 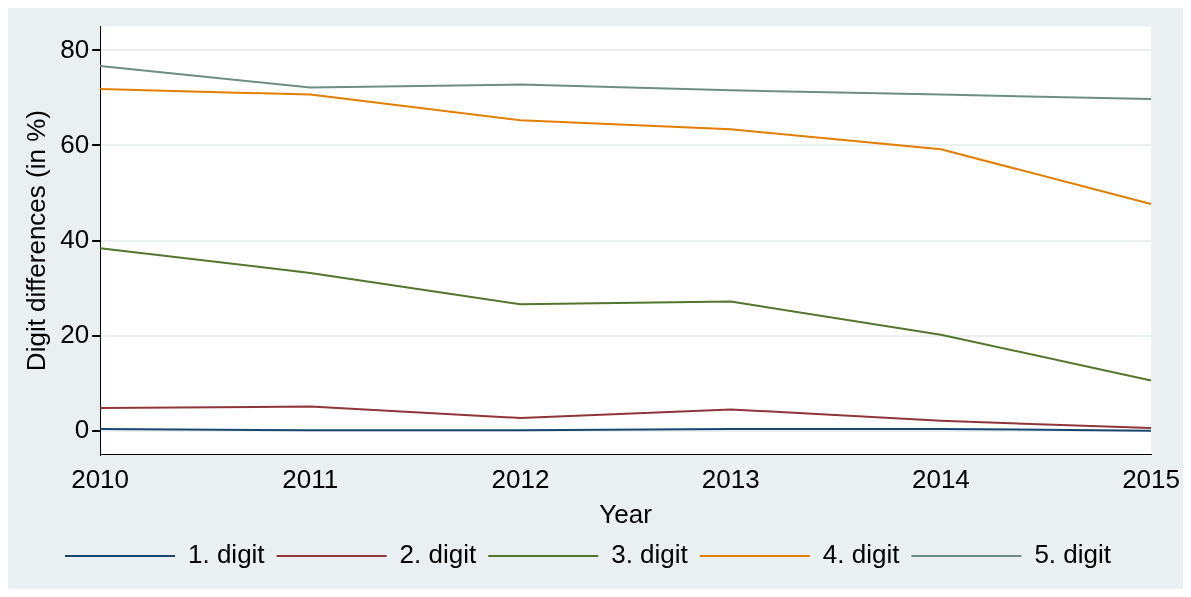 I want to click on y-tick-label: 20, so click(x=75, y=333).